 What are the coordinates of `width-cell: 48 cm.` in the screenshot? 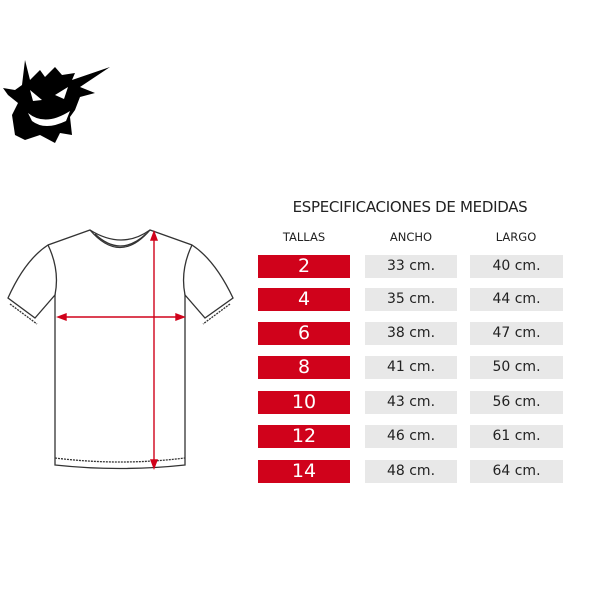 It's located at (411, 471).